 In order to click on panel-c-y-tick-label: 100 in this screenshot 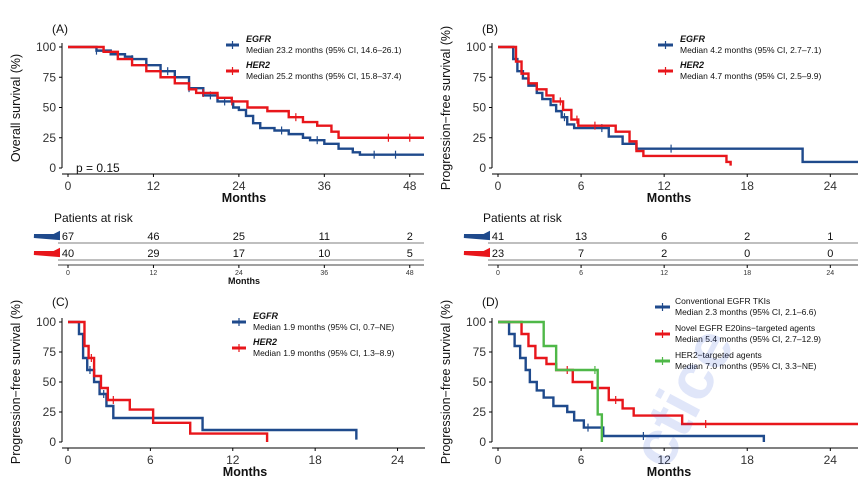, I will do `click(46, 322)`.